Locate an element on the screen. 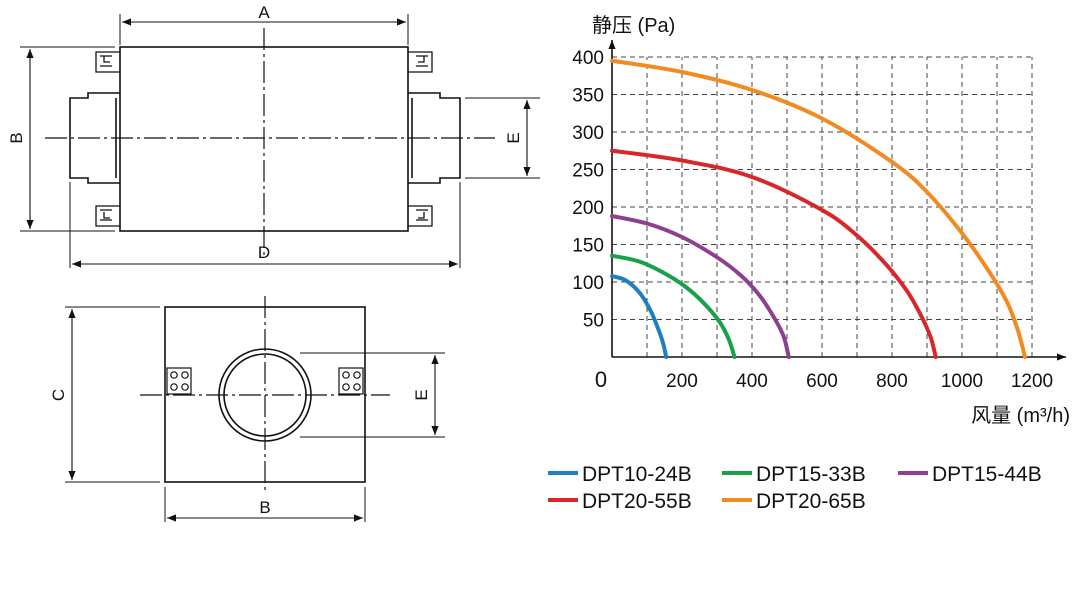 The image size is (1091, 596). dim-label-e-end: E is located at coordinates (421, 394).